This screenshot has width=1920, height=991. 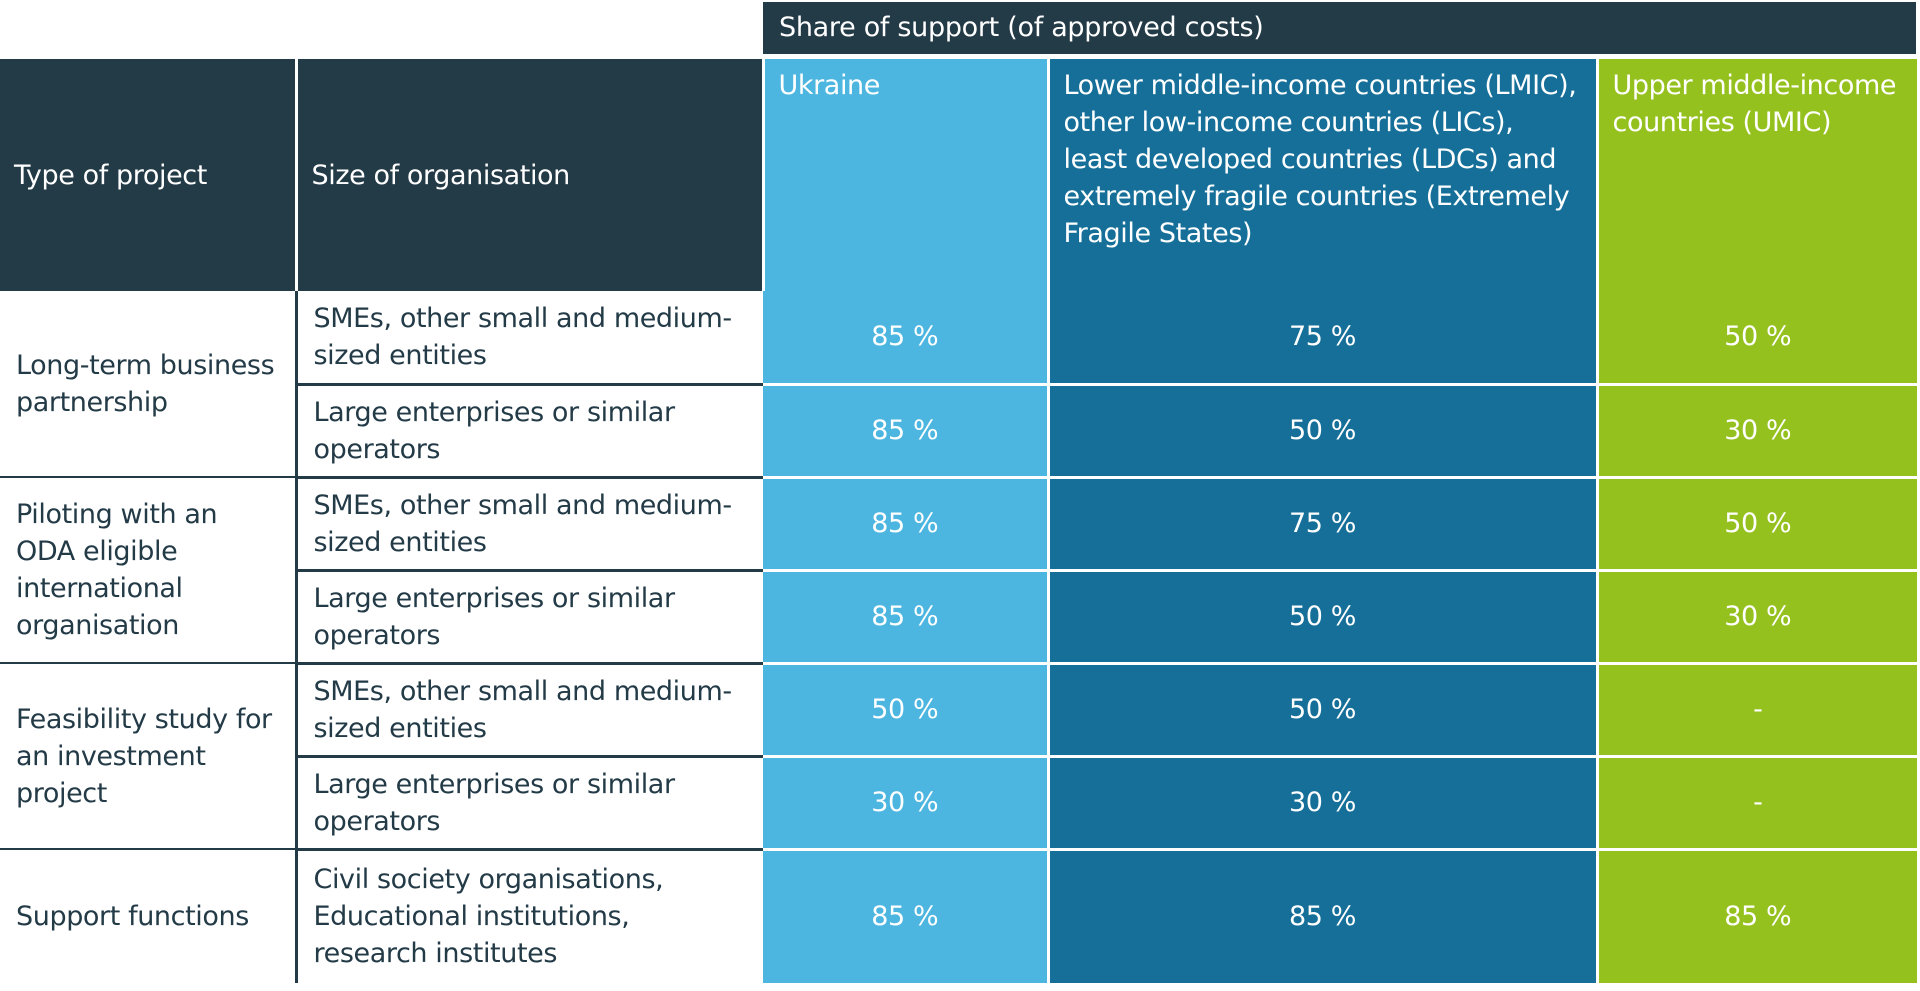 I want to click on lmic-share-cell: 30 %, so click(x=1323, y=803).